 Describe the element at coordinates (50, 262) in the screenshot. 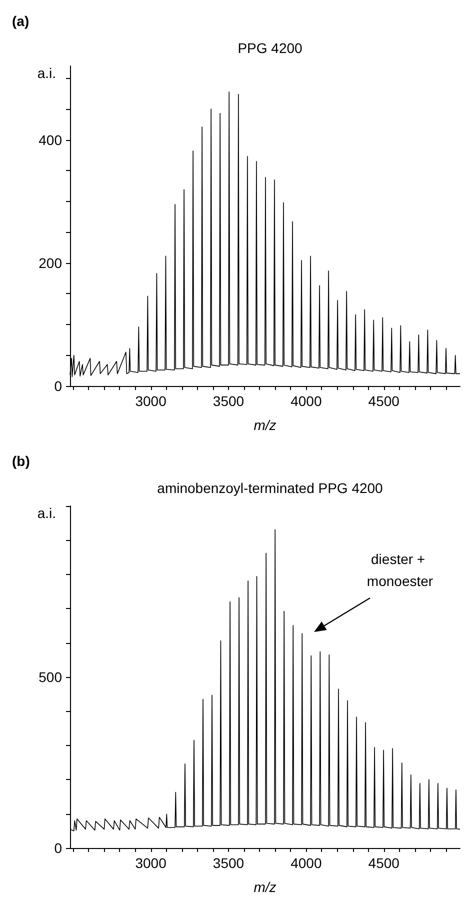

I see `y-tick-label: 200` at that location.